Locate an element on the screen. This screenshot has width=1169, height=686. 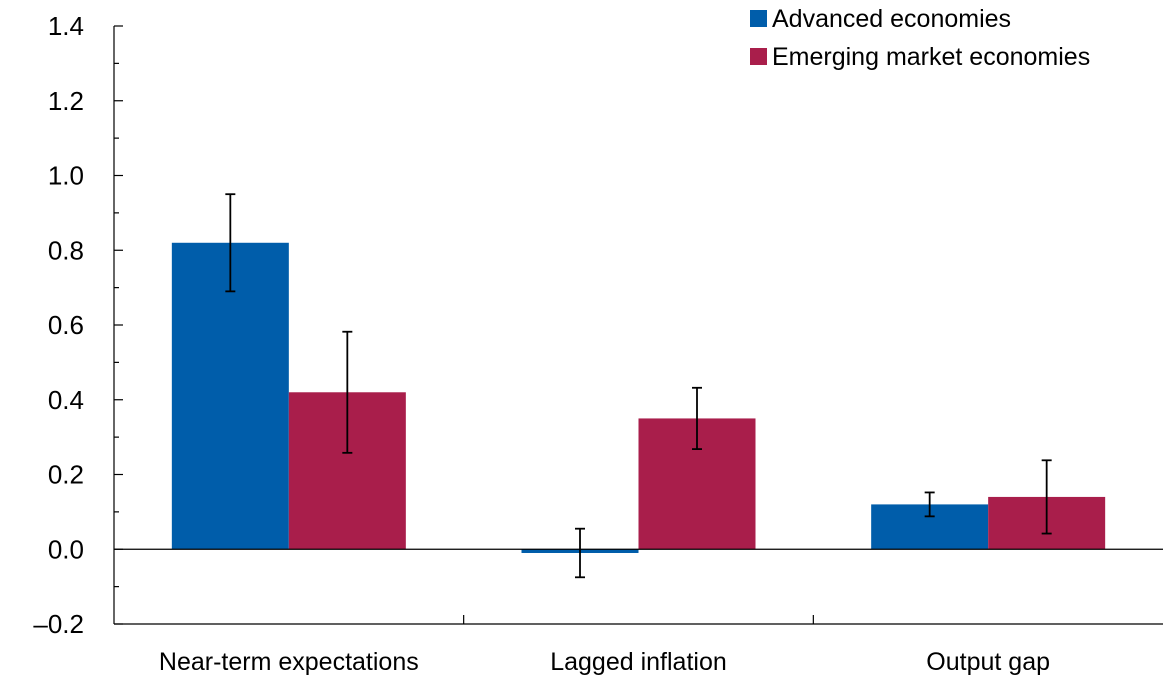
y-tick-label: –0.2 is located at coordinates (58, 624).